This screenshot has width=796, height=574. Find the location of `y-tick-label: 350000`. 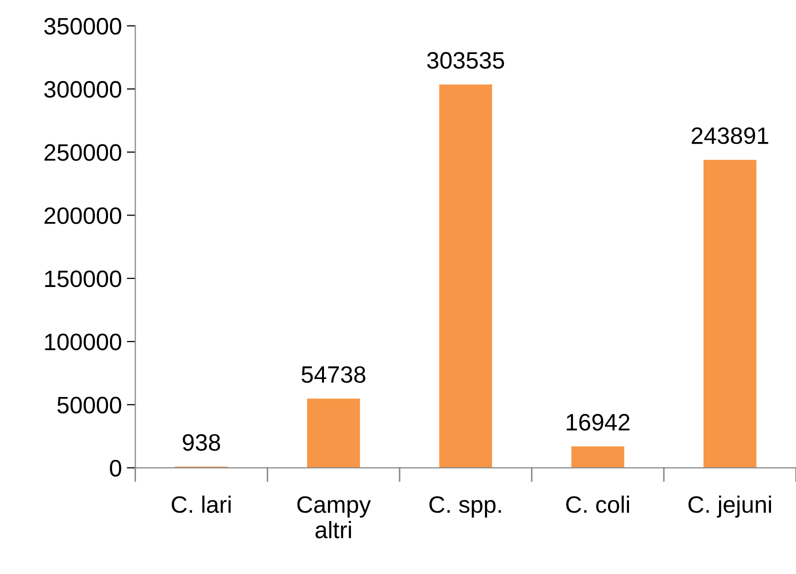

y-tick-label: 350000 is located at coordinates (83, 26).